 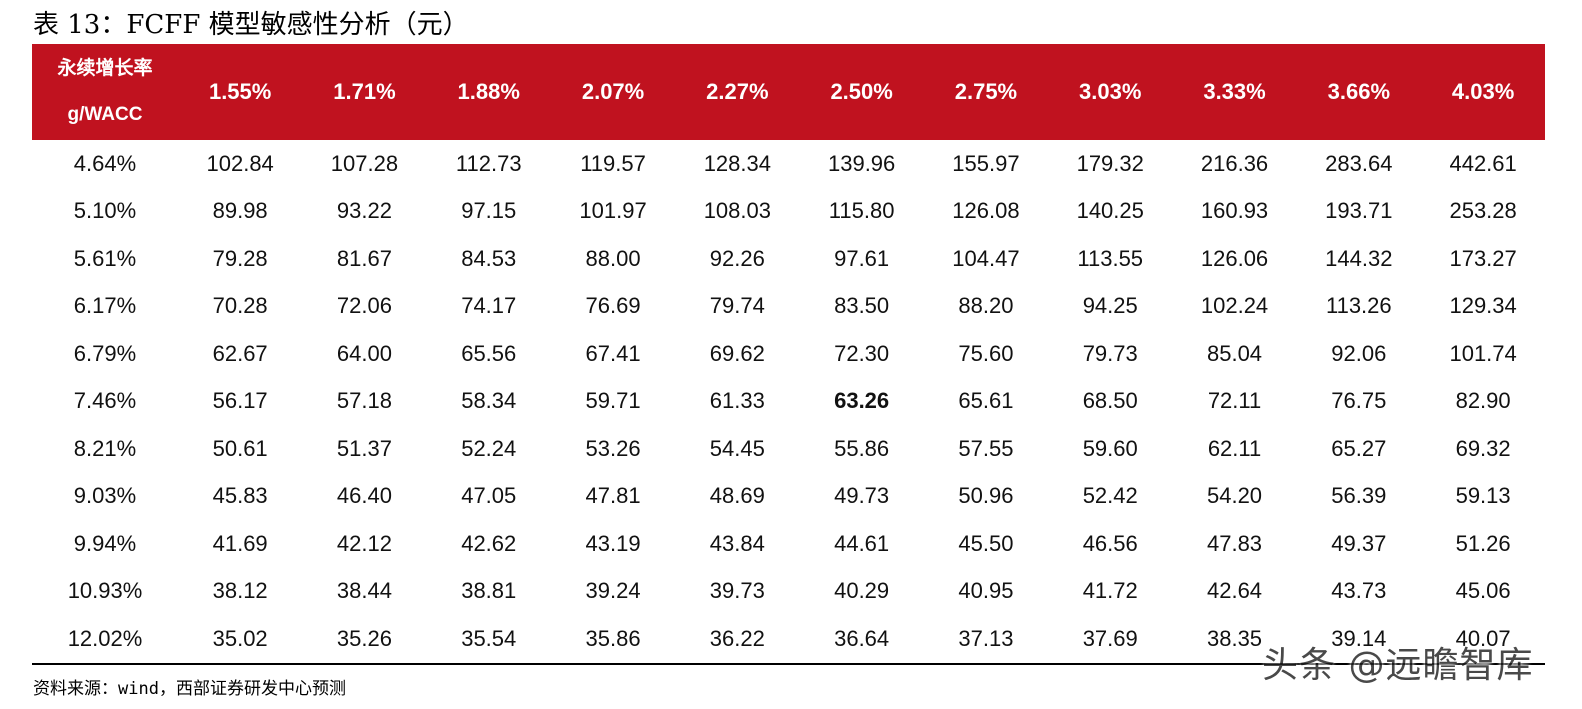 What do you see at coordinates (737, 591) in the screenshot?
I see `table-cell: 39.73` at bounding box center [737, 591].